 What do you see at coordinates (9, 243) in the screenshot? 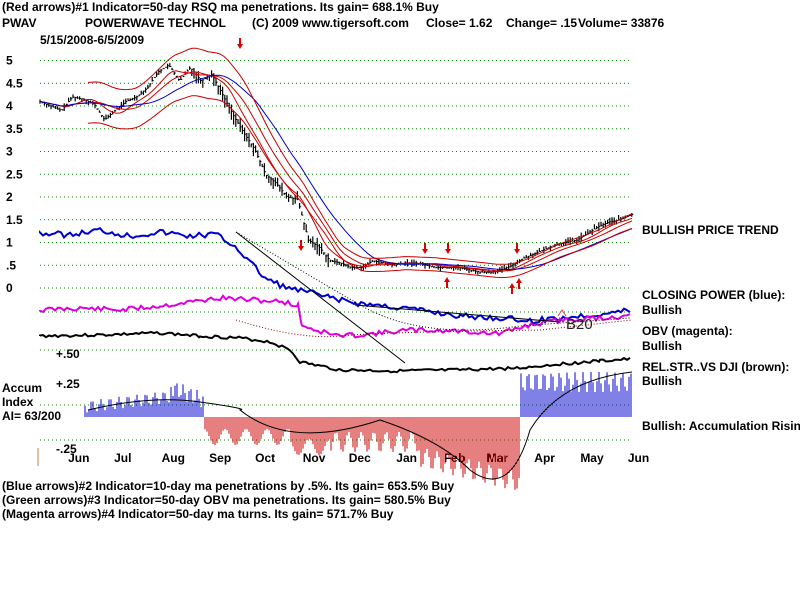
I see `y-tick-label: 1` at bounding box center [9, 243].